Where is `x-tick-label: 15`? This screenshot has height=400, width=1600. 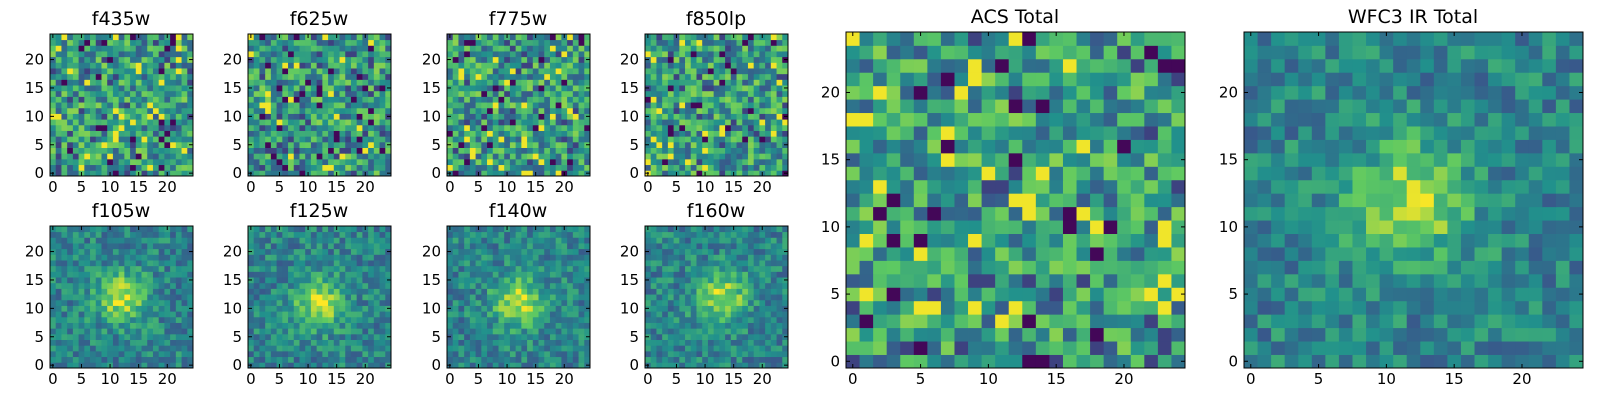 x-tick-label: 15 is located at coordinates (733, 187).